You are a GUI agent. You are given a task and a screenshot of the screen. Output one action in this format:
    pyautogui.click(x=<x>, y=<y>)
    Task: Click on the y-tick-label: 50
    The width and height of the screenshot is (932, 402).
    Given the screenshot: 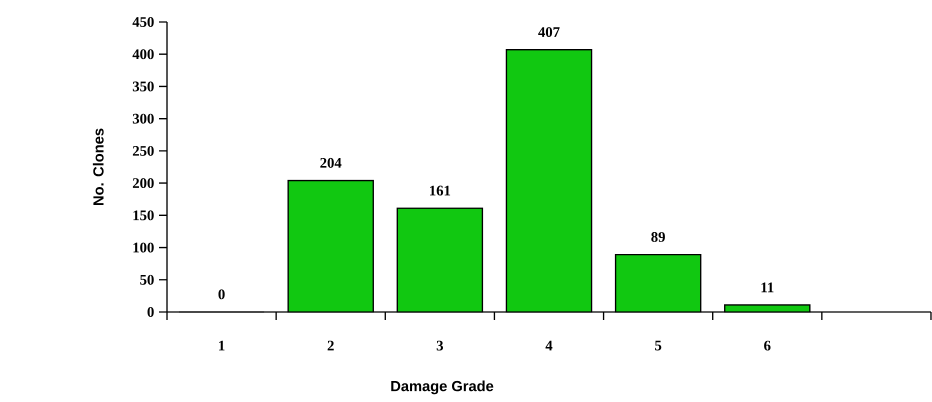 What is the action you would take?
    pyautogui.click(x=147, y=279)
    